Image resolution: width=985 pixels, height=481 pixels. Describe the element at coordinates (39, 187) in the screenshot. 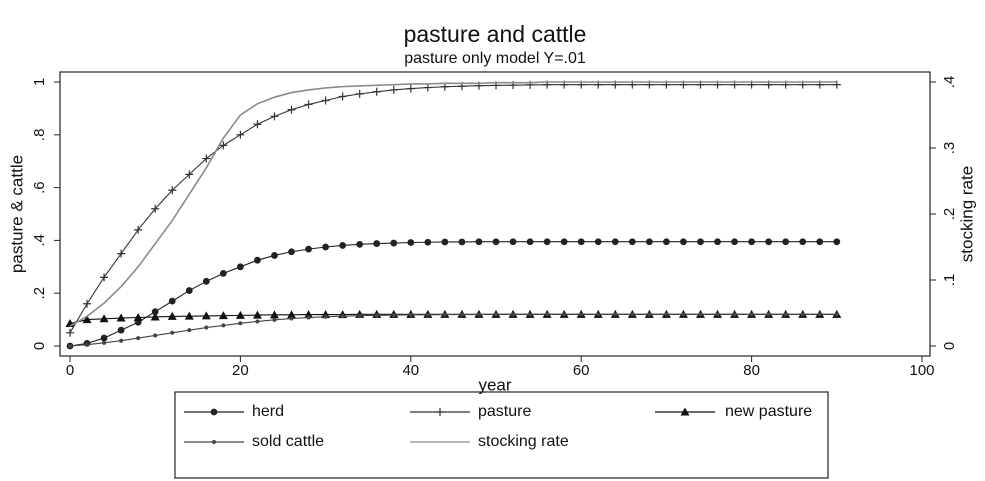

I see `y-tick-label: .6` at that location.